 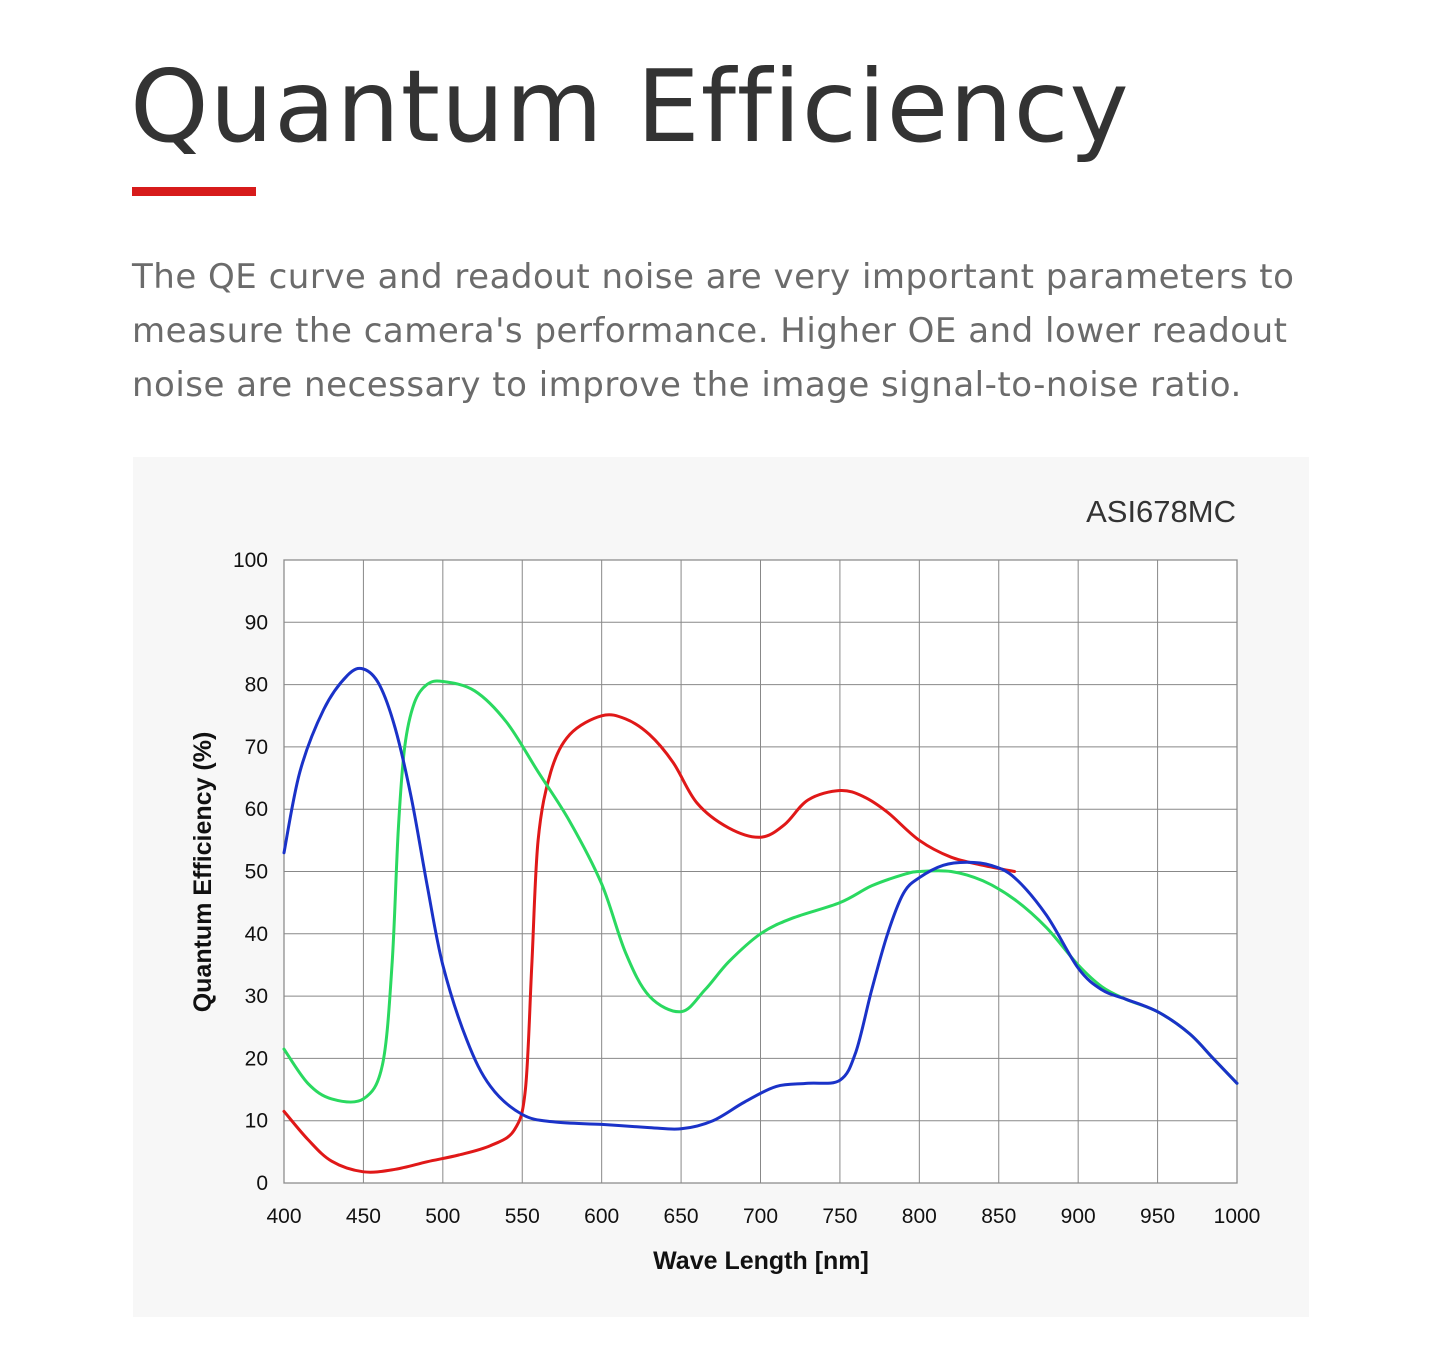 I want to click on x-tick-label: 750, so click(x=839, y=1216).